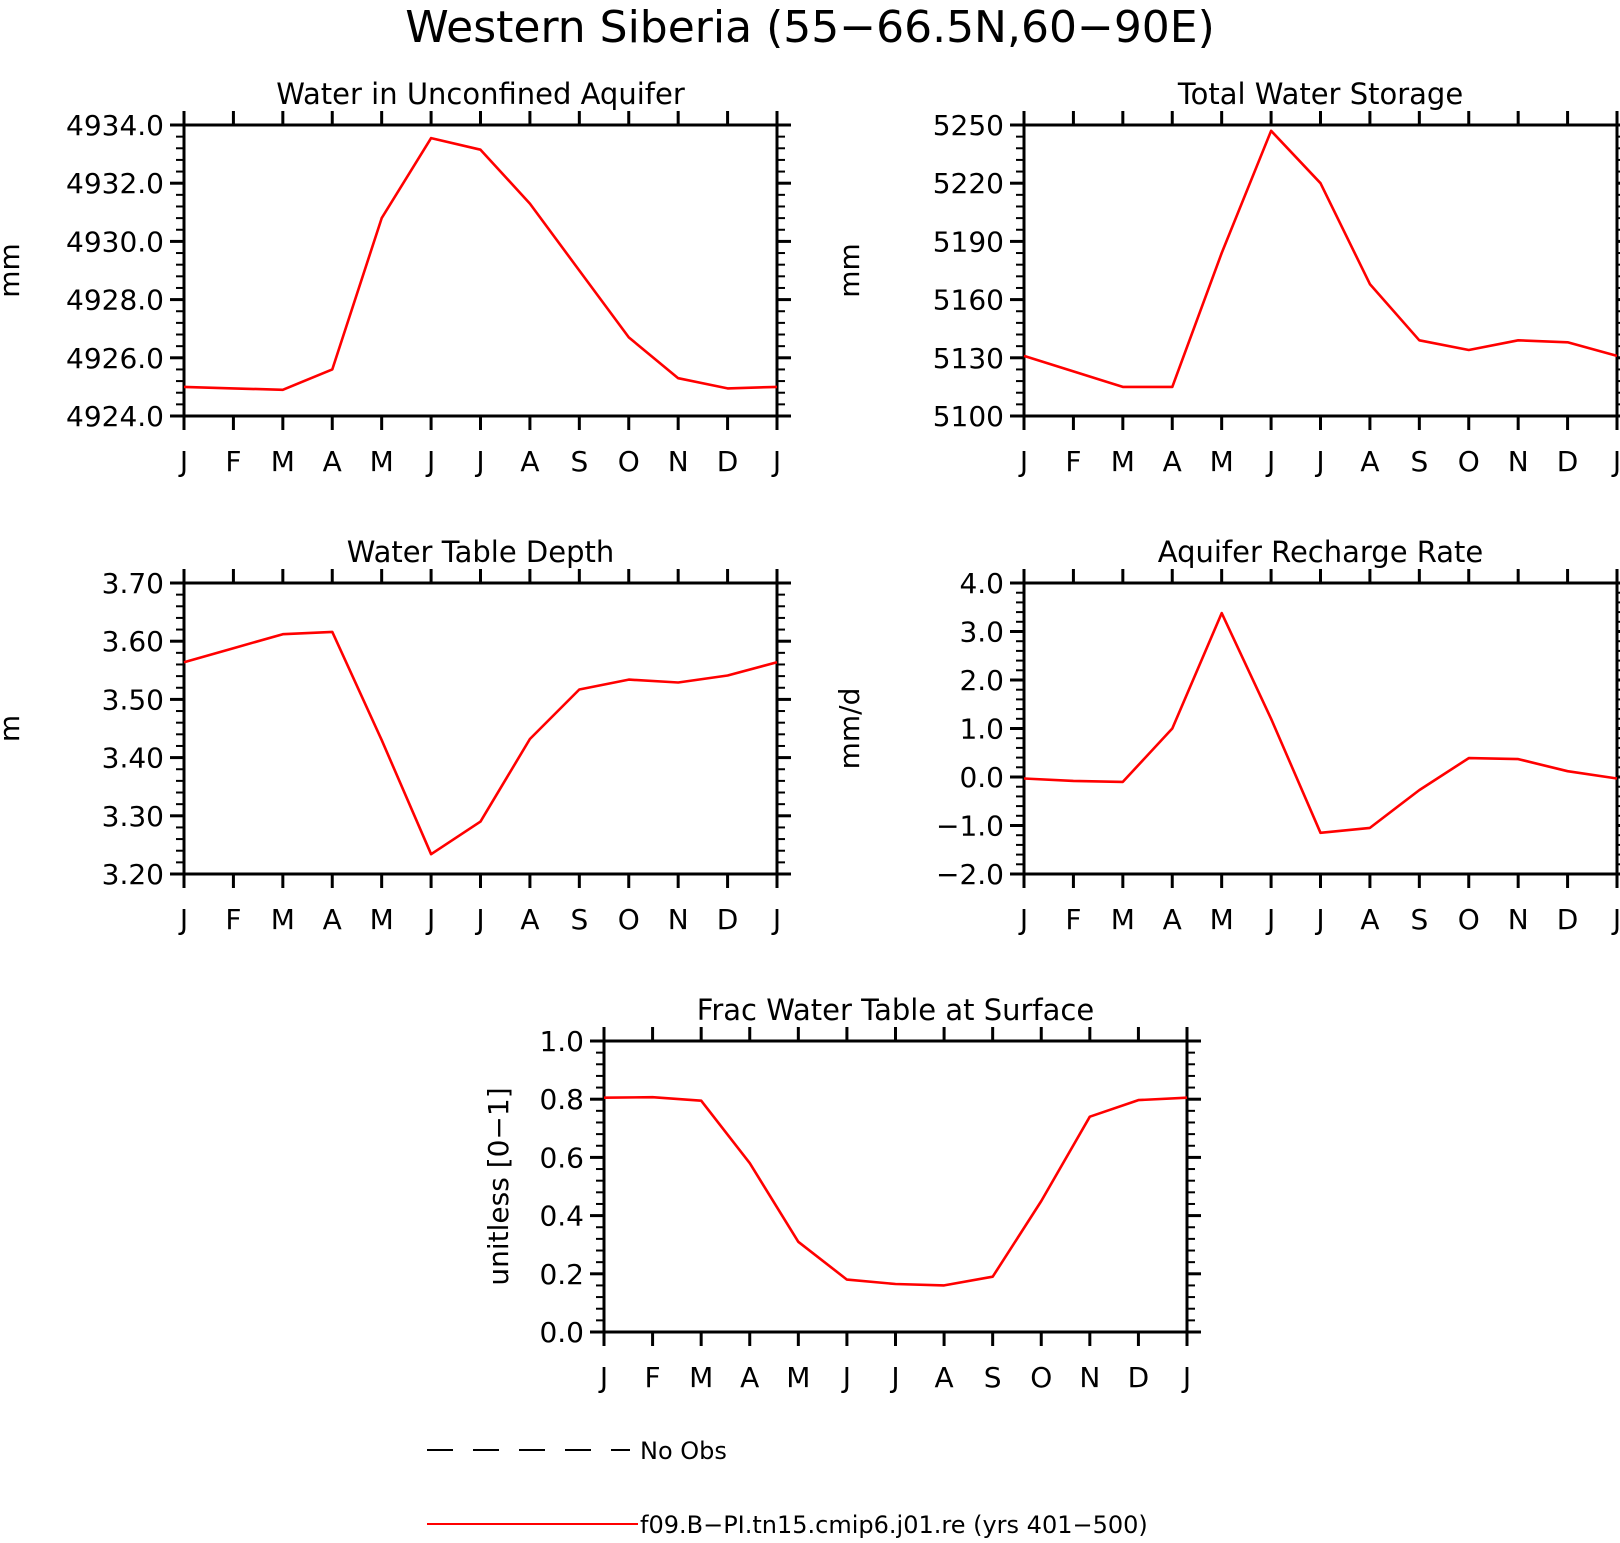 This screenshot has height=1543, width=1620. I want to click on panel-title: Total Water Storage, so click(1320, 94).